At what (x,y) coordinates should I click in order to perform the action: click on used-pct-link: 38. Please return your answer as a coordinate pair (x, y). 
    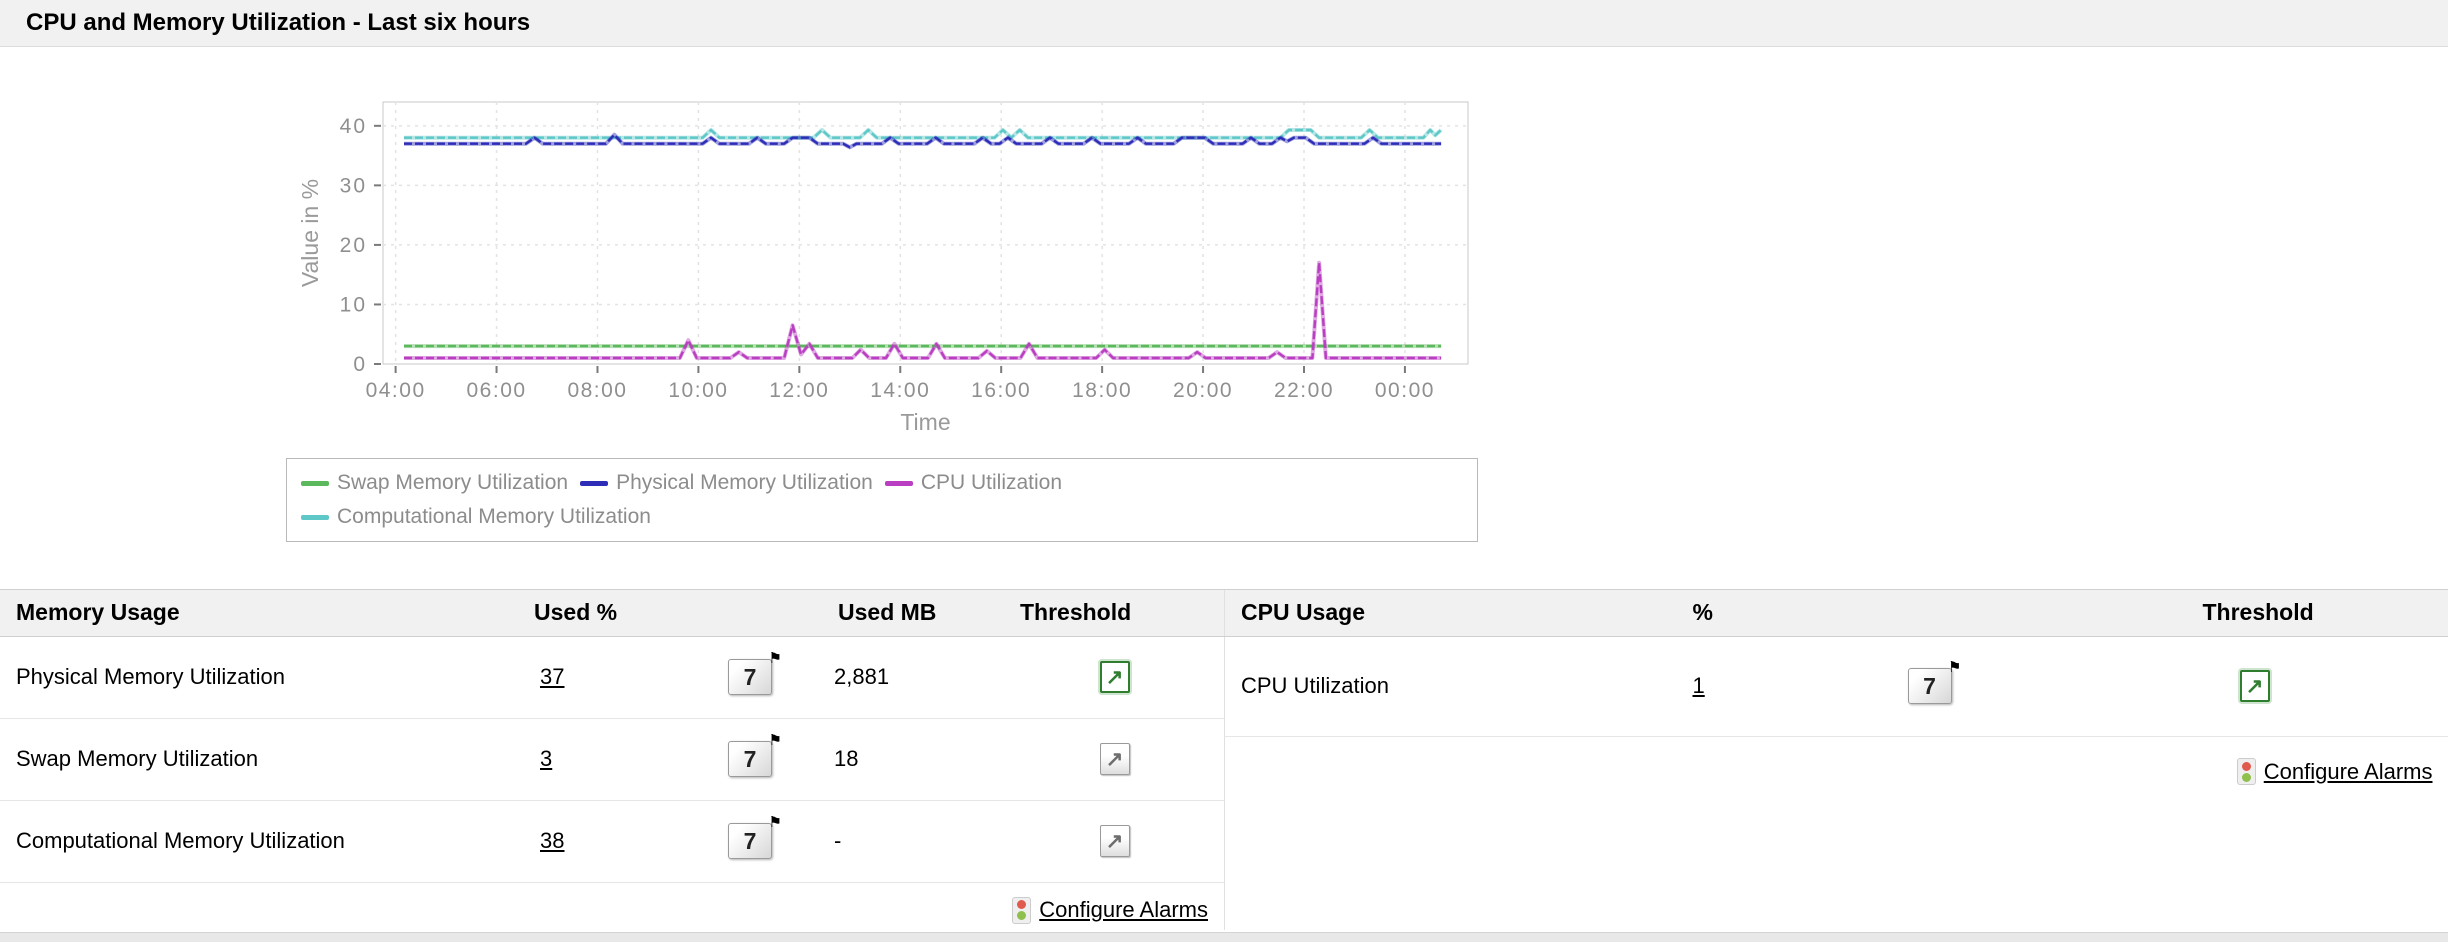
    Looking at the image, I should click on (552, 840).